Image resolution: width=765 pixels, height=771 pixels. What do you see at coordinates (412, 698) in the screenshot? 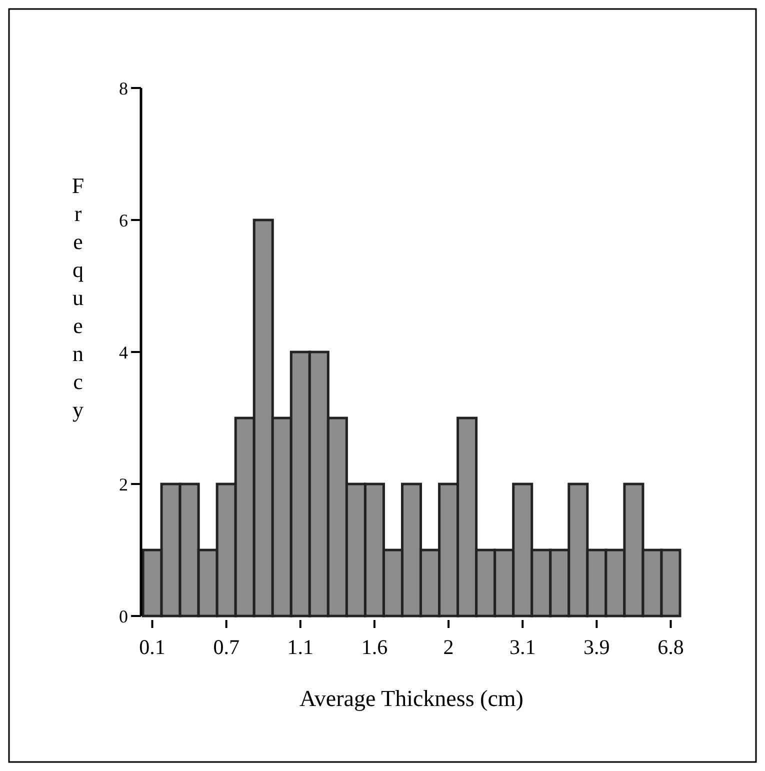
I see `x-axis-title: Average Thickness (cm)` at bounding box center [412, 698].